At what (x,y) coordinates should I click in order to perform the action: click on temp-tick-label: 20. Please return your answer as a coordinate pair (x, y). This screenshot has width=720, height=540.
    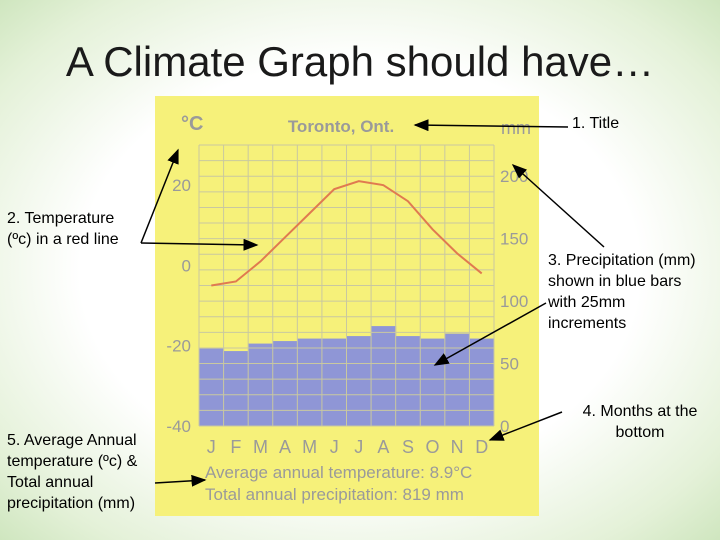
    Looking at the image, I should click on (181, 185).